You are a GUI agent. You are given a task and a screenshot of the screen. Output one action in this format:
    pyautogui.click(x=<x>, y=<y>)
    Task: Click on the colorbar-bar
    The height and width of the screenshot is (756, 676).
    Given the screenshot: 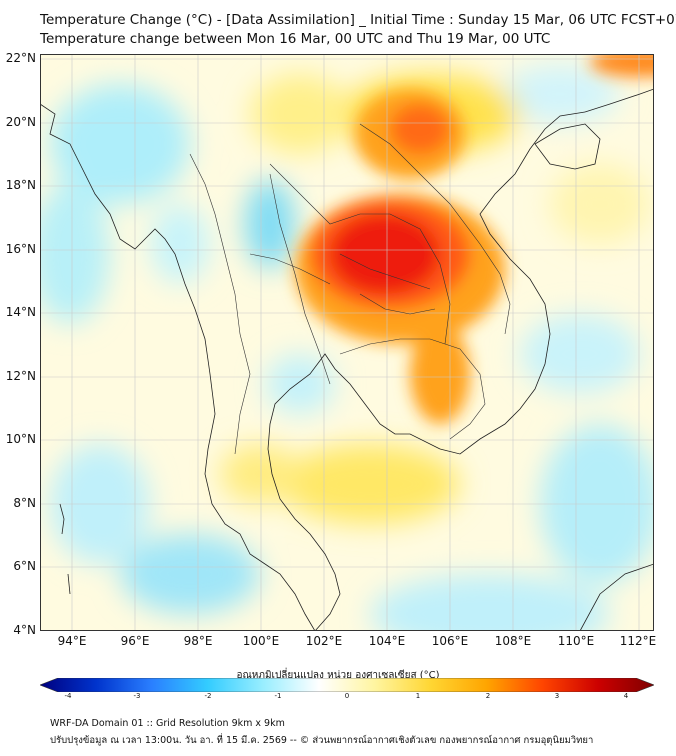 What is the action you would take?
    pyautogui.click(x=347, y=685)
    